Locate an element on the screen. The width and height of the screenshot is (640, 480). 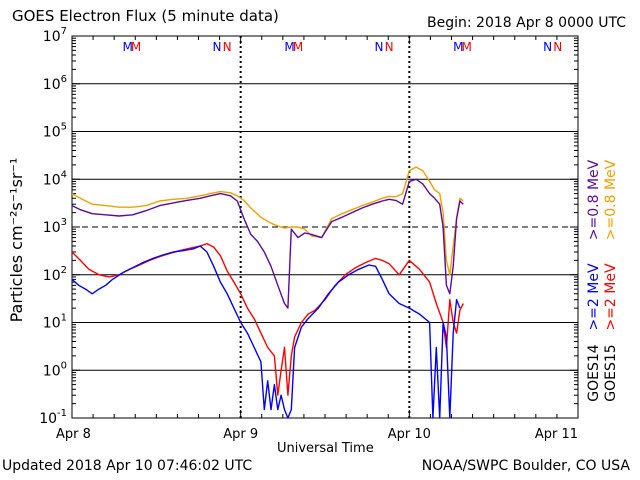
chart-title: GOES Electron Flux (5 minute data) is located at coordinates (145, 16).